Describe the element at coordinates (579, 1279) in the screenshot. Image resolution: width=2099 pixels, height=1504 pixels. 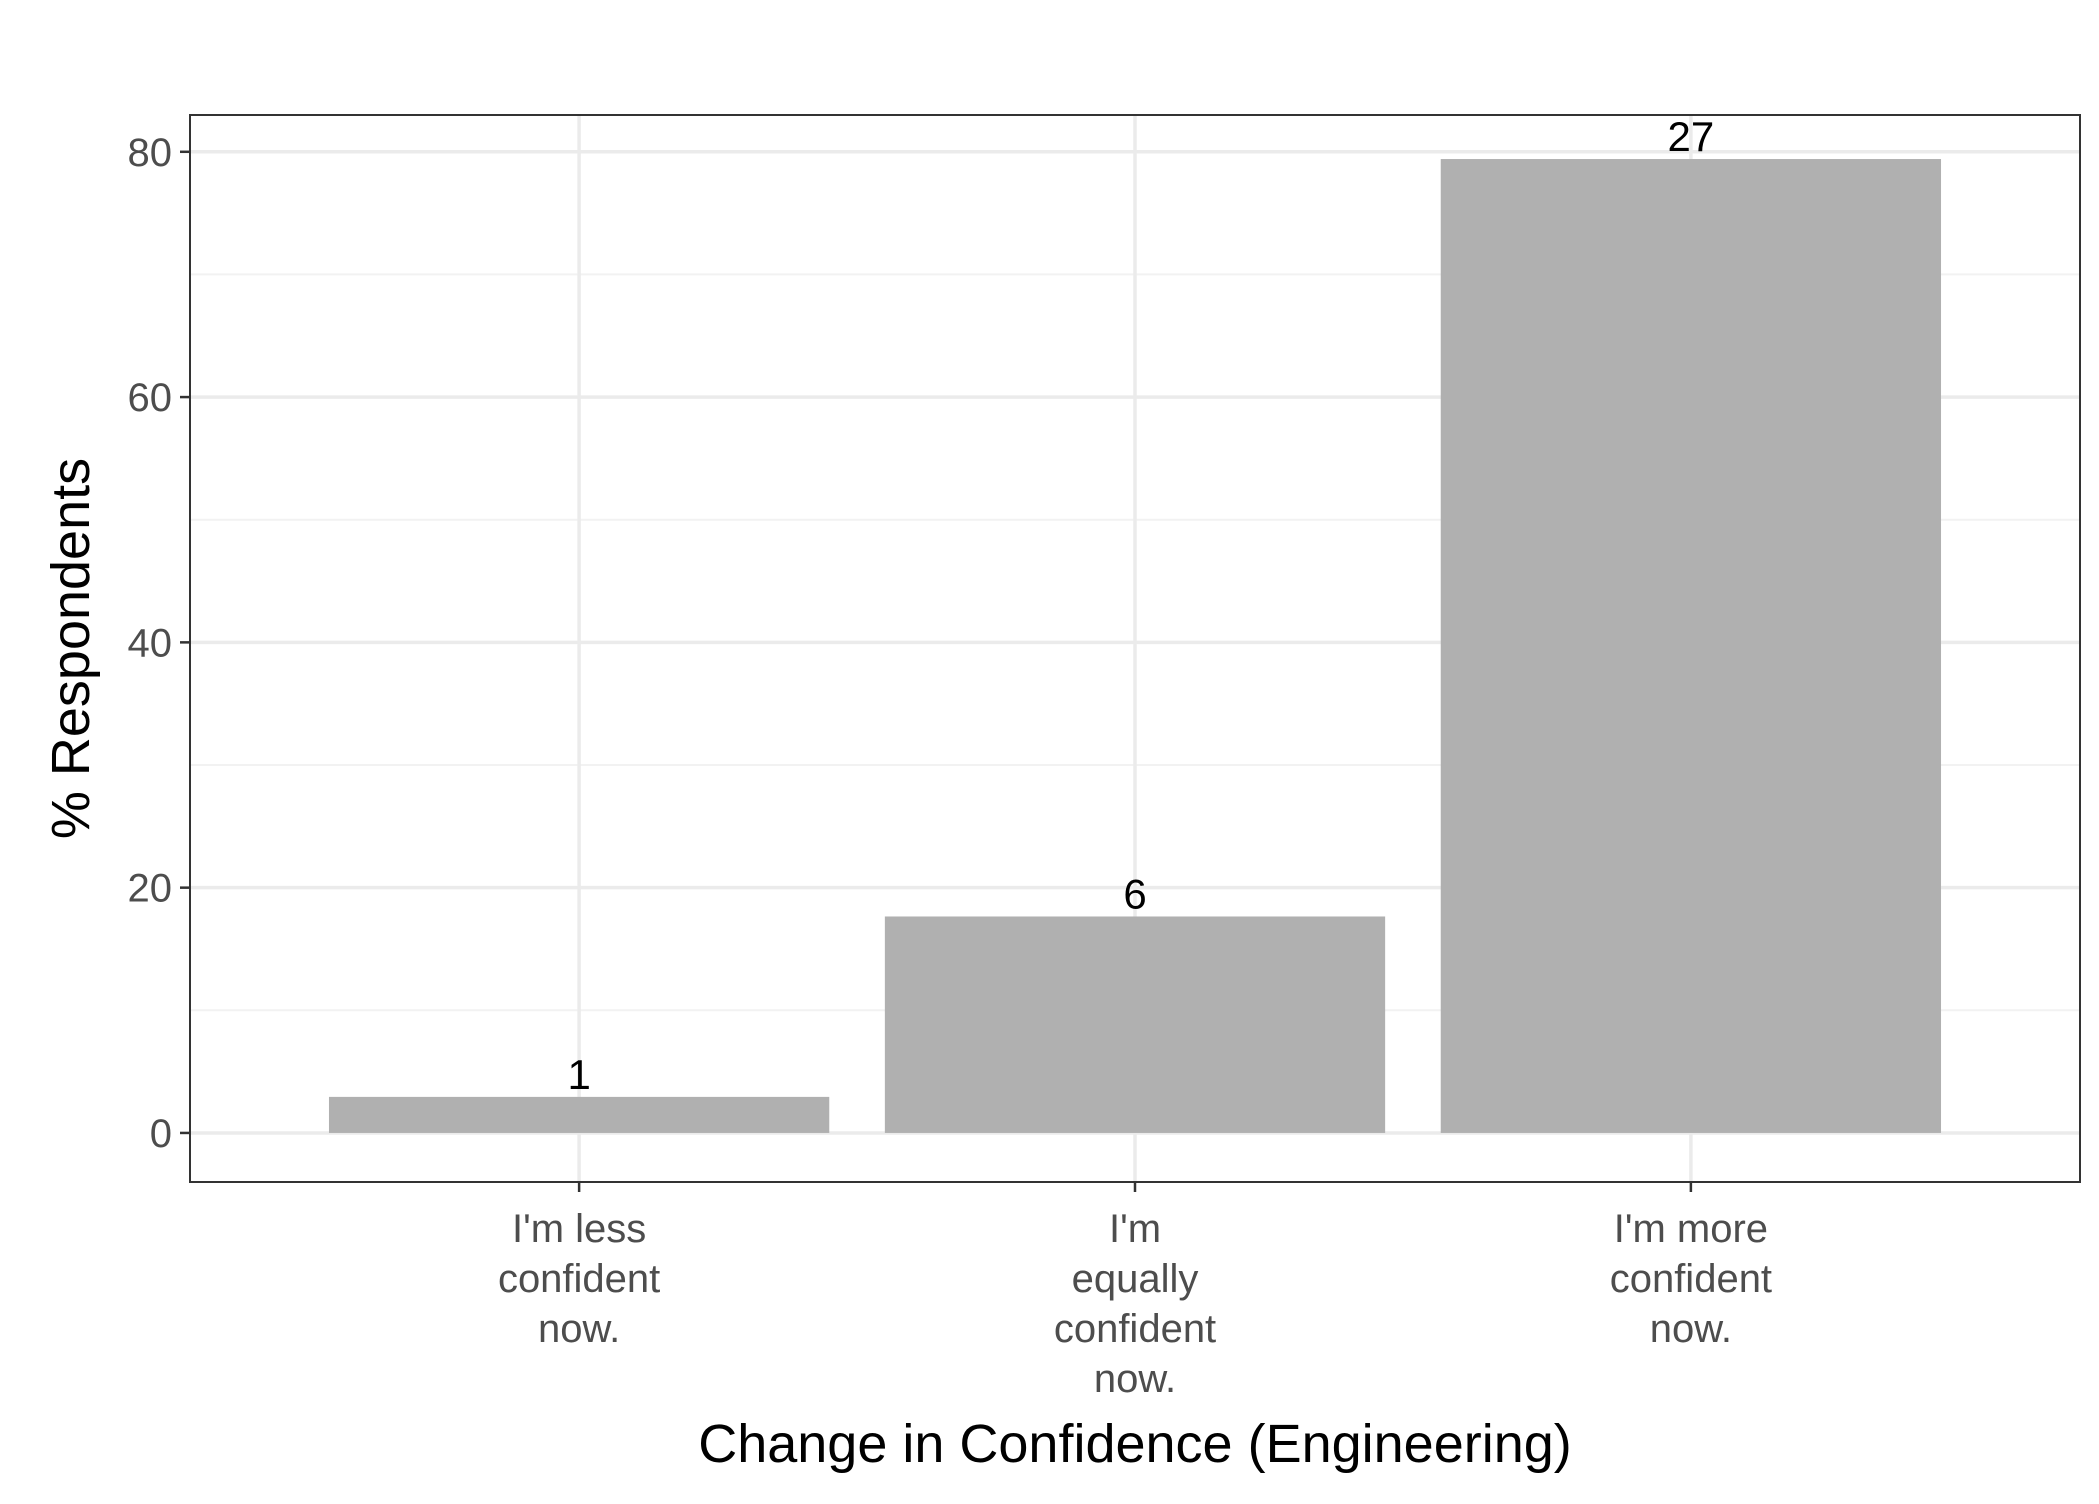
I see `x-tick-label: I'm less confident now.` at that location.